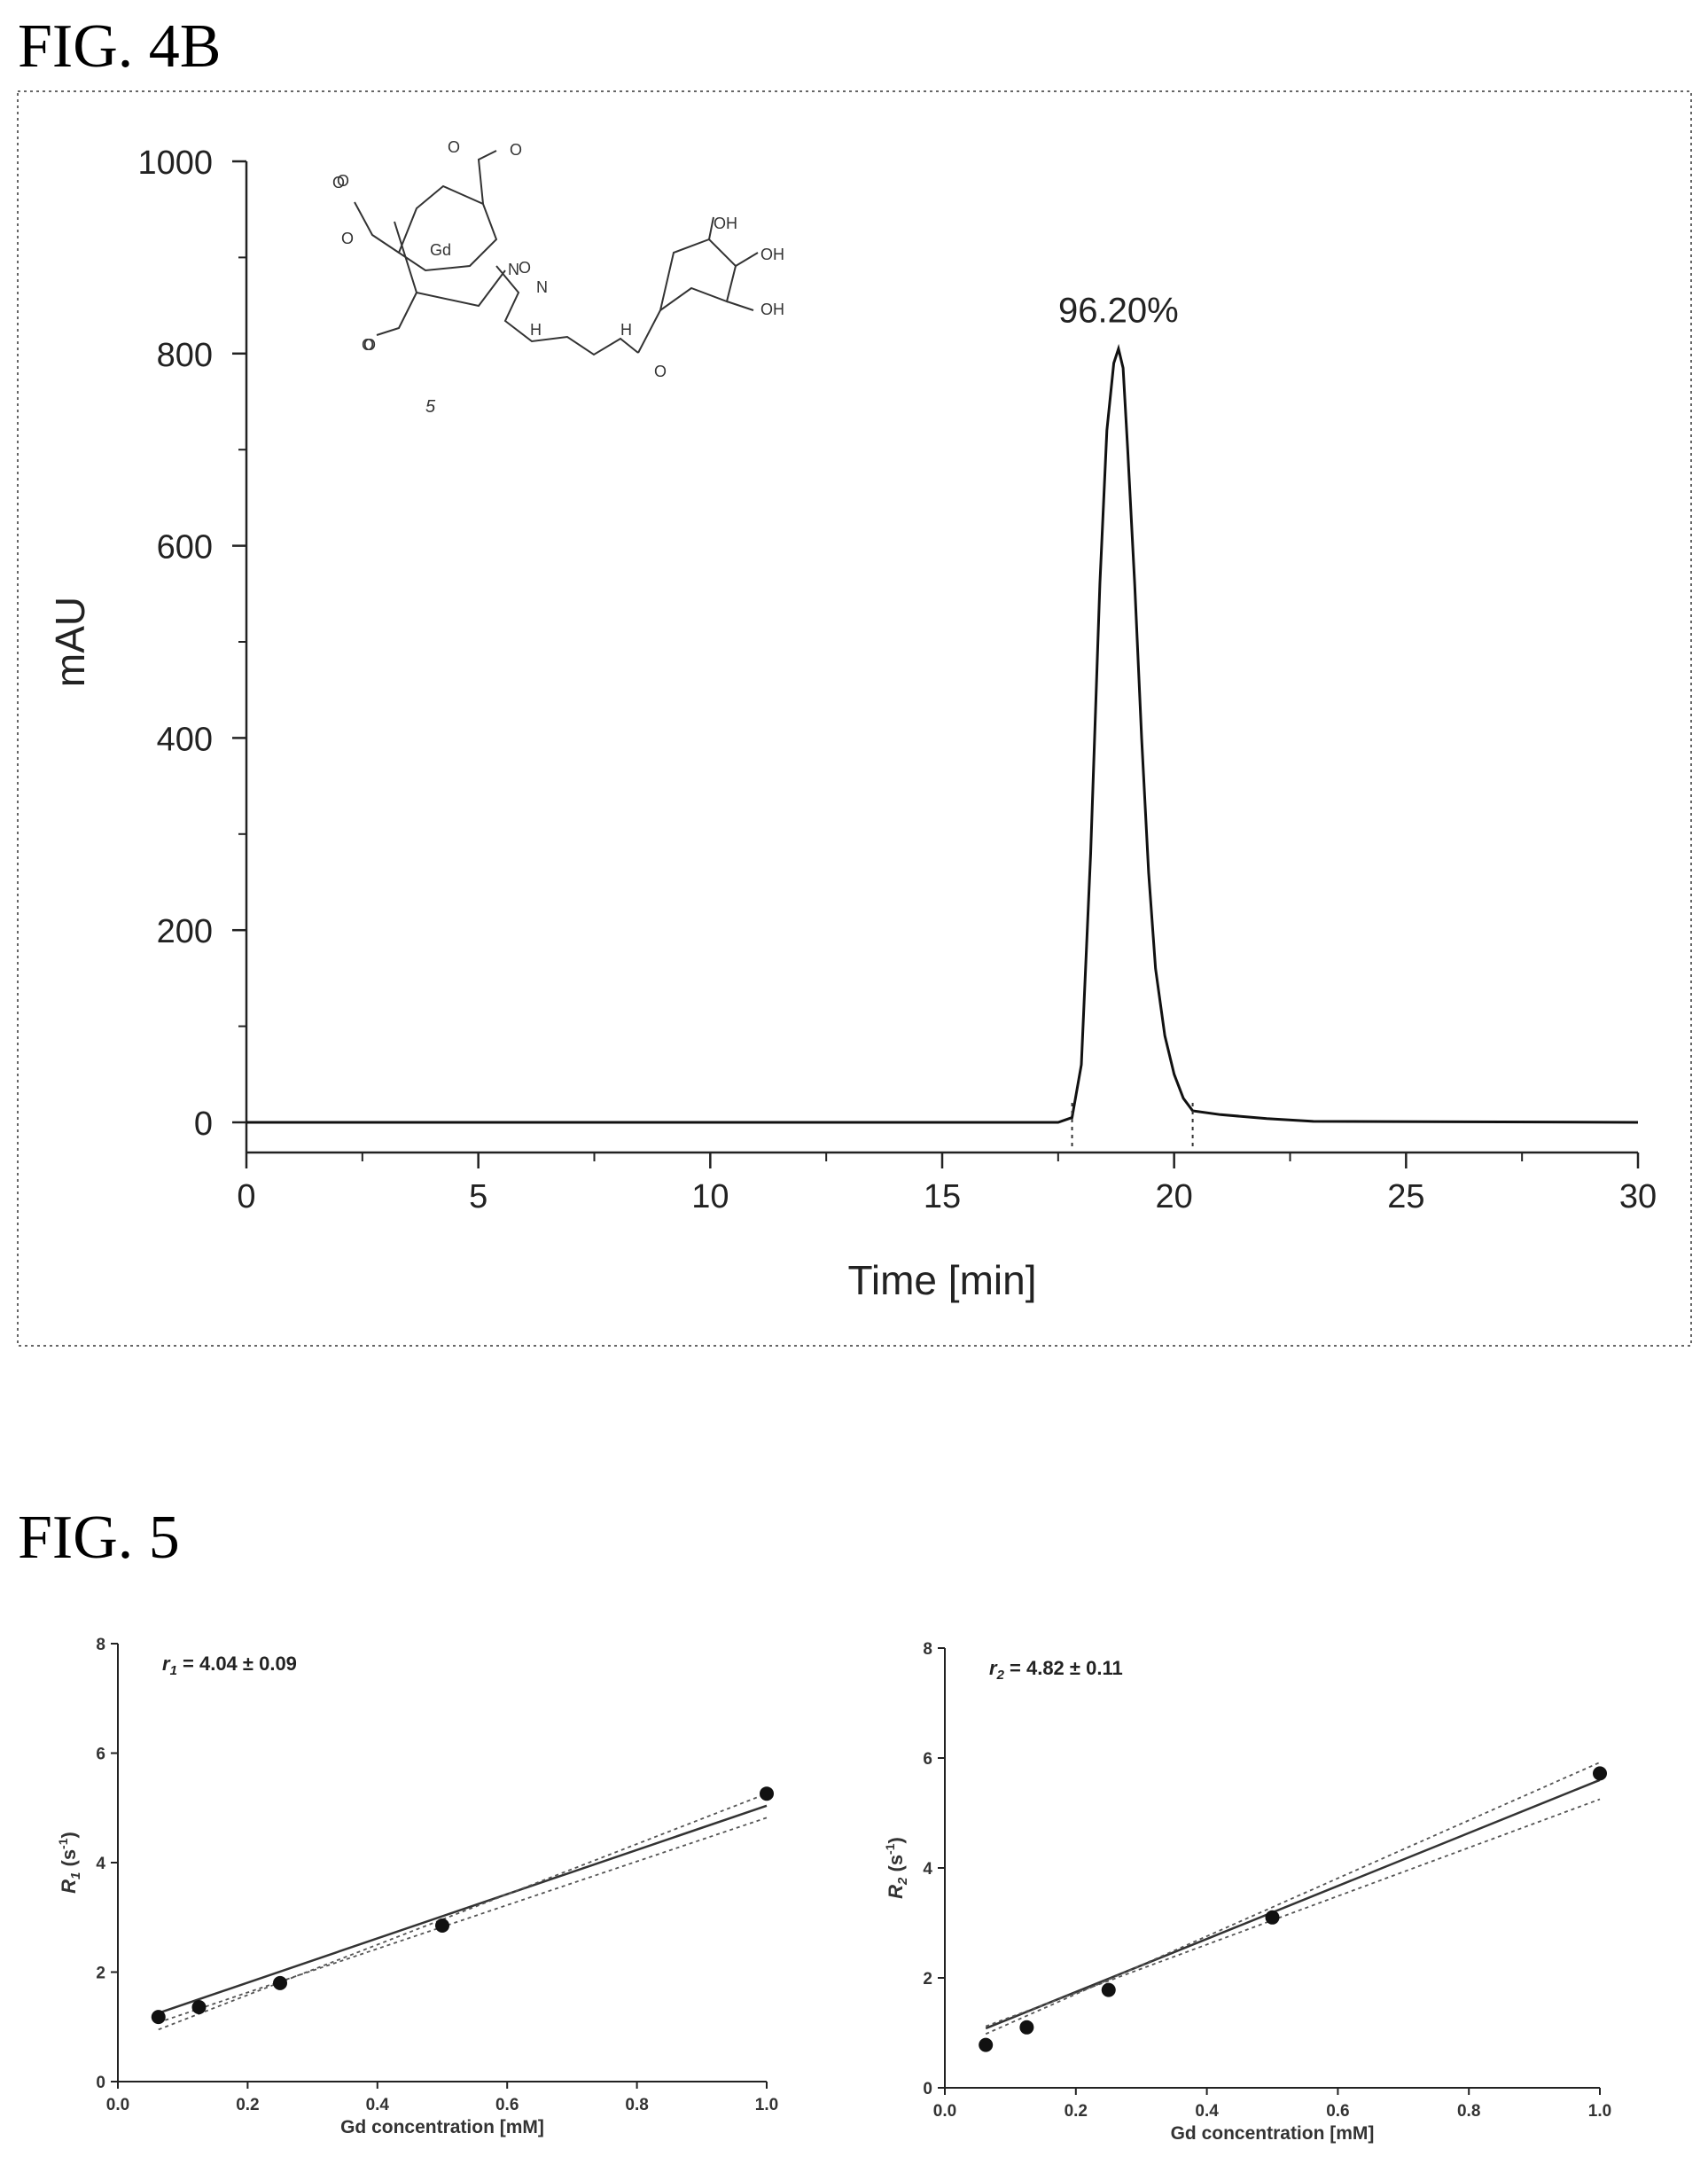 This screenshot has height=2180, width=1708. What do you see at coordinates (377, 227) in the screenshot?
I see `arm-left` at bounding box center [377, 227].